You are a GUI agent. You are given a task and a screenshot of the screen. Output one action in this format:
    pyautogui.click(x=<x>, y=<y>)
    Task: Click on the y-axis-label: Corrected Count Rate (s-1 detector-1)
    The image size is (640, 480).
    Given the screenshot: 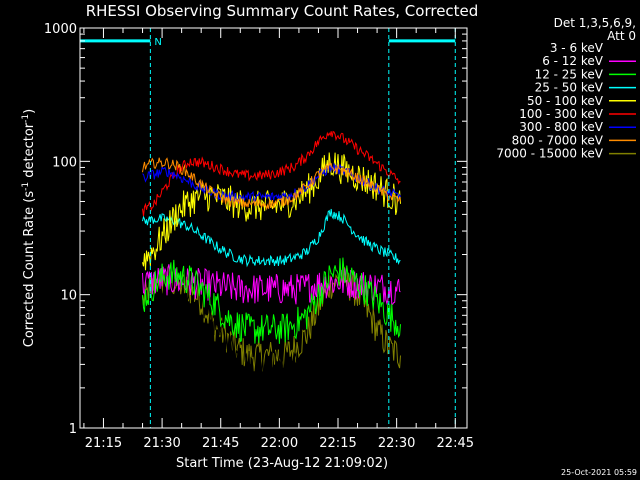 What is the action you would take?
    pyautogui.click(x=29, y=228)
    